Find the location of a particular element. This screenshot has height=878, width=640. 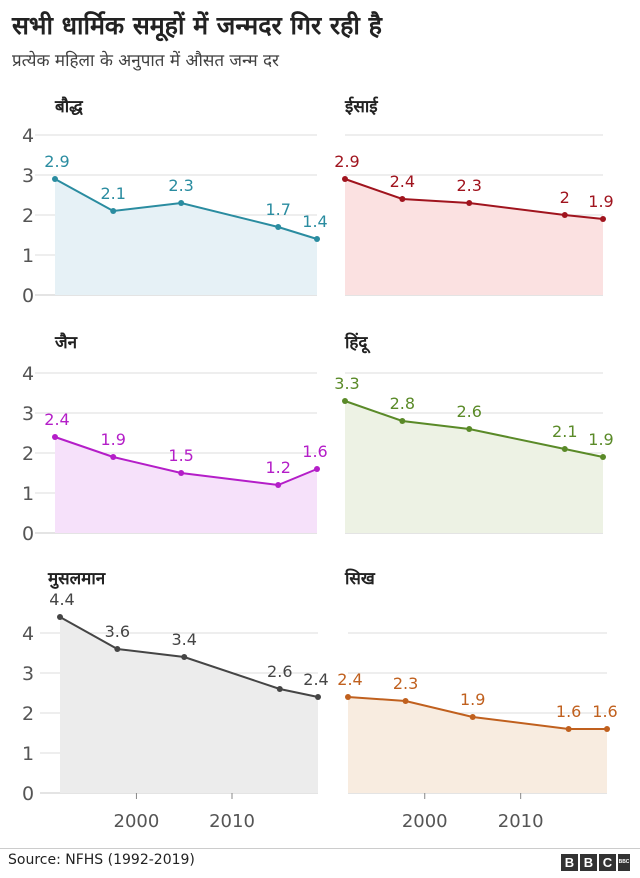

panel-2-title: ईसाई is located at coordinates (361, 106).